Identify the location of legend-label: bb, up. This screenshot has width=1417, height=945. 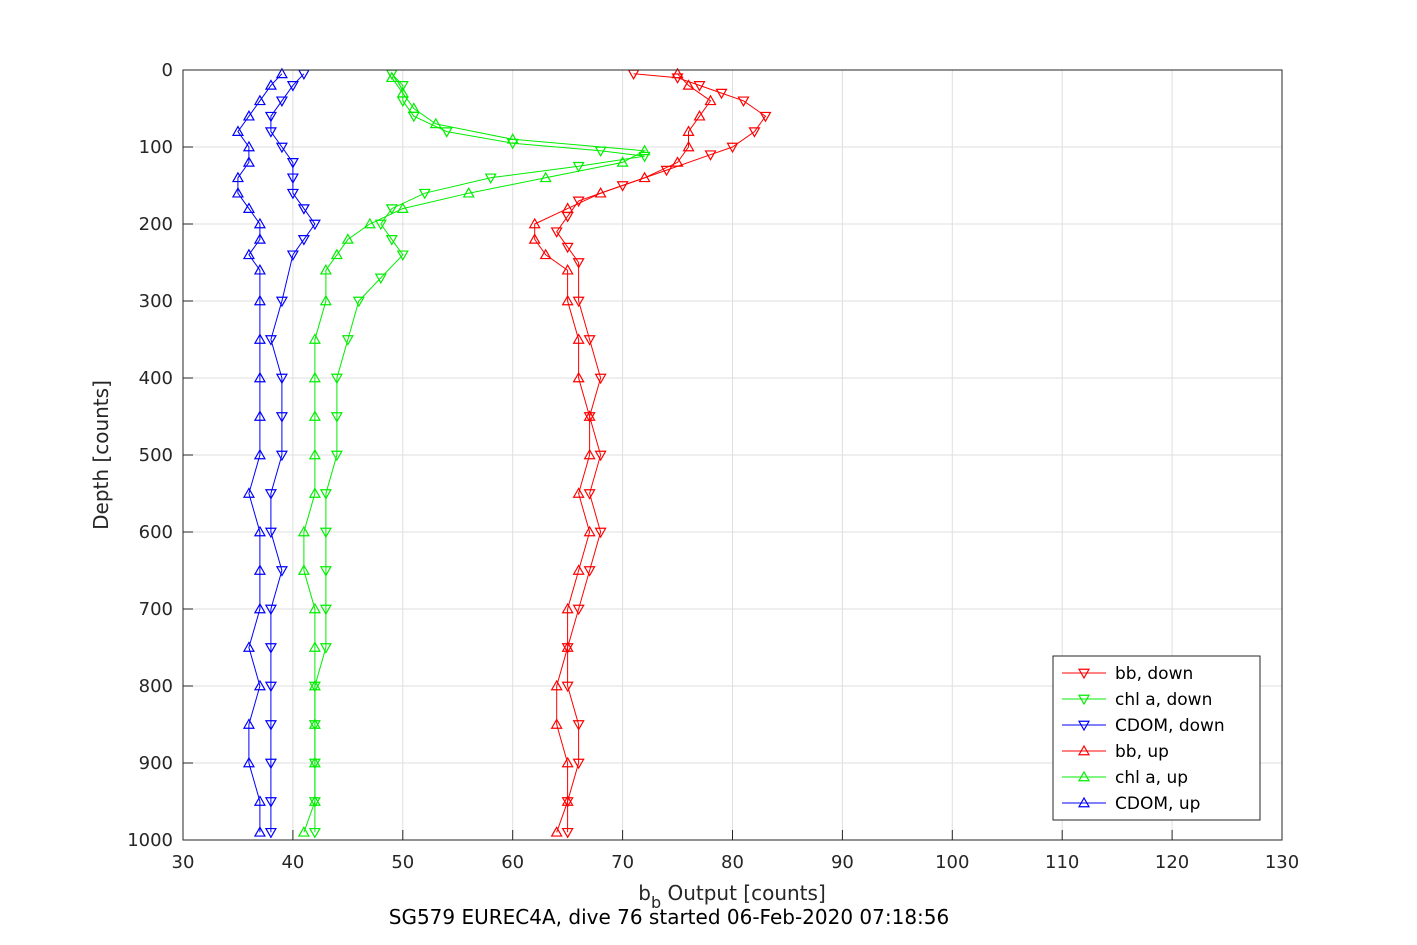
(1142, 752).